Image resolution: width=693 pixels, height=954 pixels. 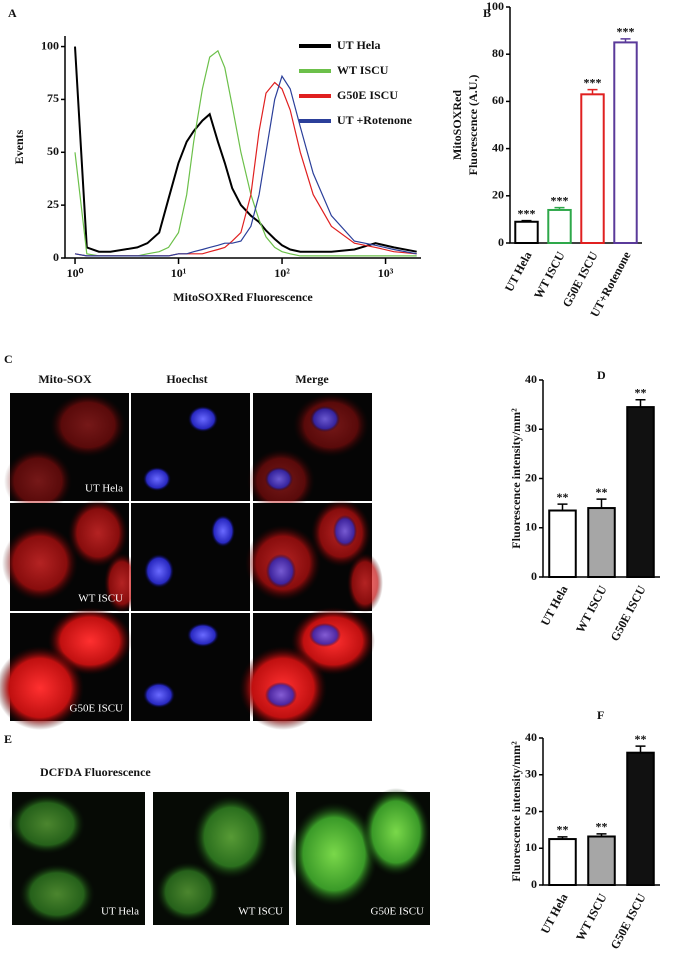 What do you see at coordinates (179, 273) in the screenshot?
I see `x-tick-label: 10¹` at bounding box center [179, 273].